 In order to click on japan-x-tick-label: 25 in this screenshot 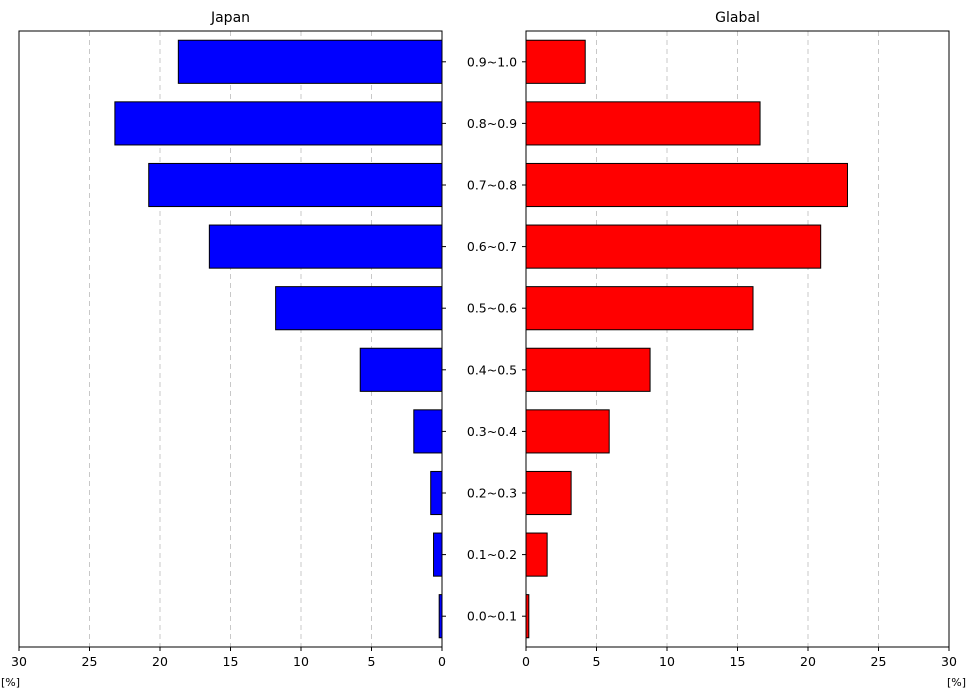, I will do `click(90, 661)`.